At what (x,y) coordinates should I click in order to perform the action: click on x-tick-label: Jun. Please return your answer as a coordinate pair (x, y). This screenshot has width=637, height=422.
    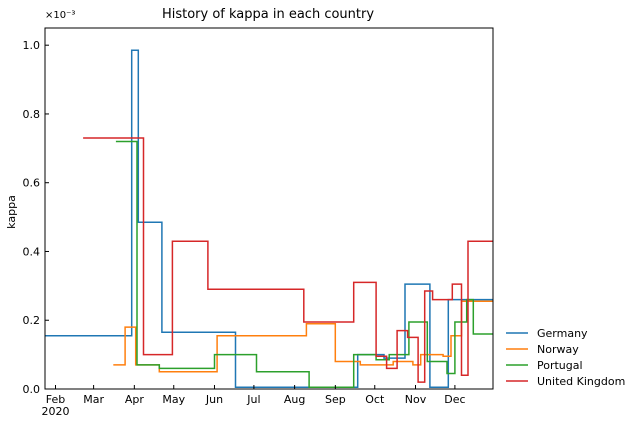
    Looking at the image, I should click on (214, 399).